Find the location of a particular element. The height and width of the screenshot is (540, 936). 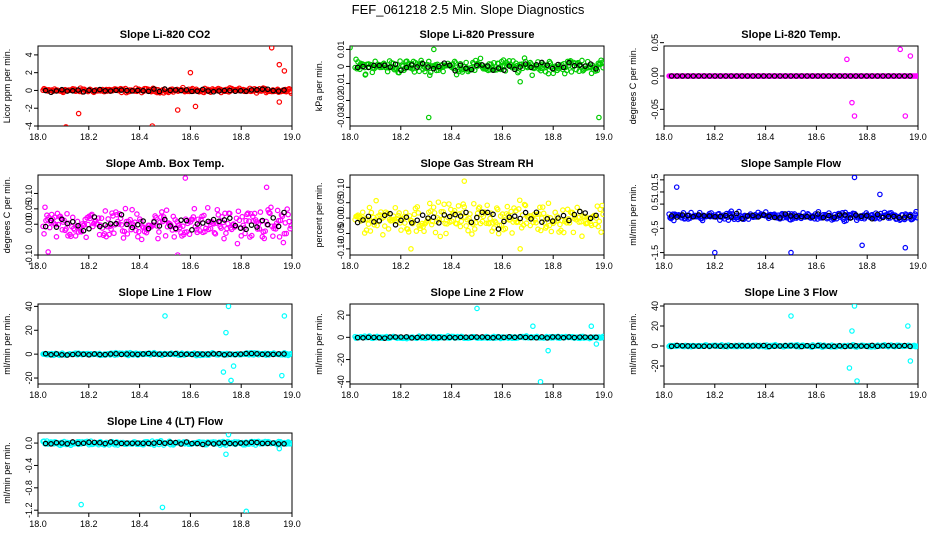

panel-title: Slope Line 2 Flow is located at coordinates (477, 293).